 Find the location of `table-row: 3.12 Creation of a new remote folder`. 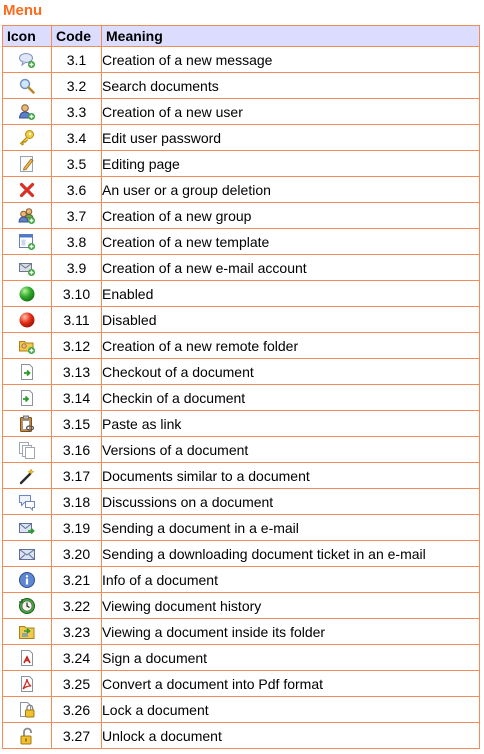

table-row: 3.12 Creation of a new remote folder is located at coordinates (241, 345).